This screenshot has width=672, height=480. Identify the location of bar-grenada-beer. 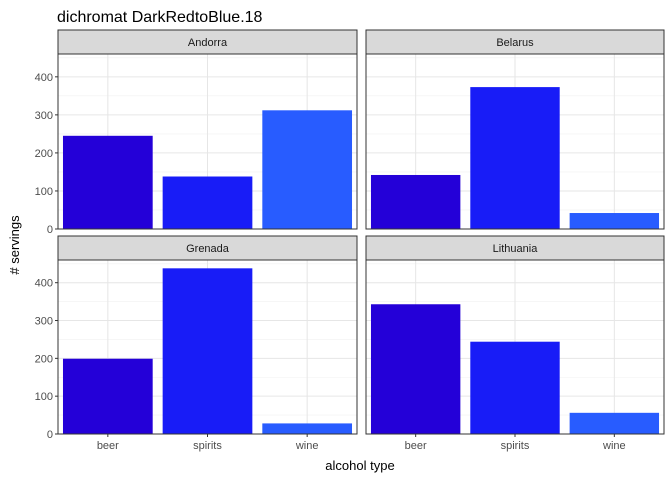
(107, 396).